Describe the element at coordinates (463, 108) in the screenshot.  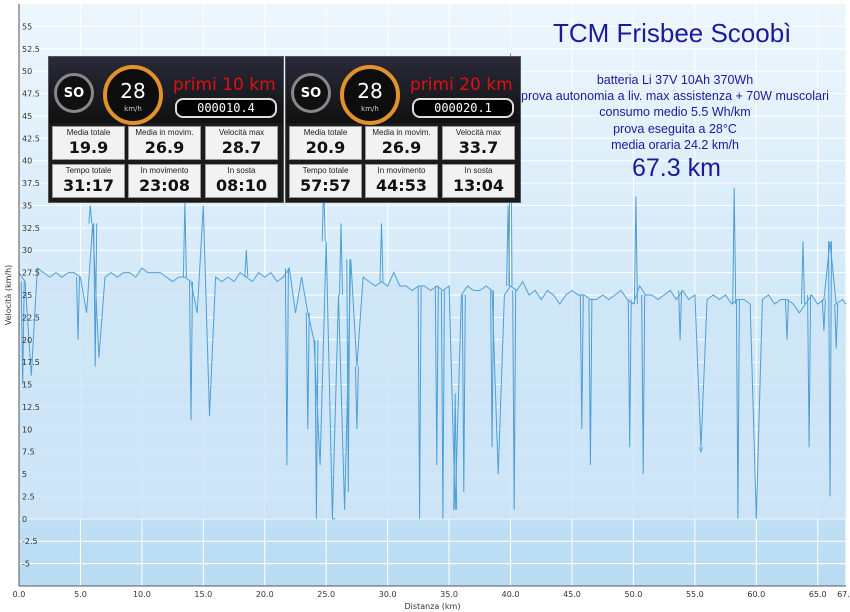
I see `odometer: 000020.1` at that location.